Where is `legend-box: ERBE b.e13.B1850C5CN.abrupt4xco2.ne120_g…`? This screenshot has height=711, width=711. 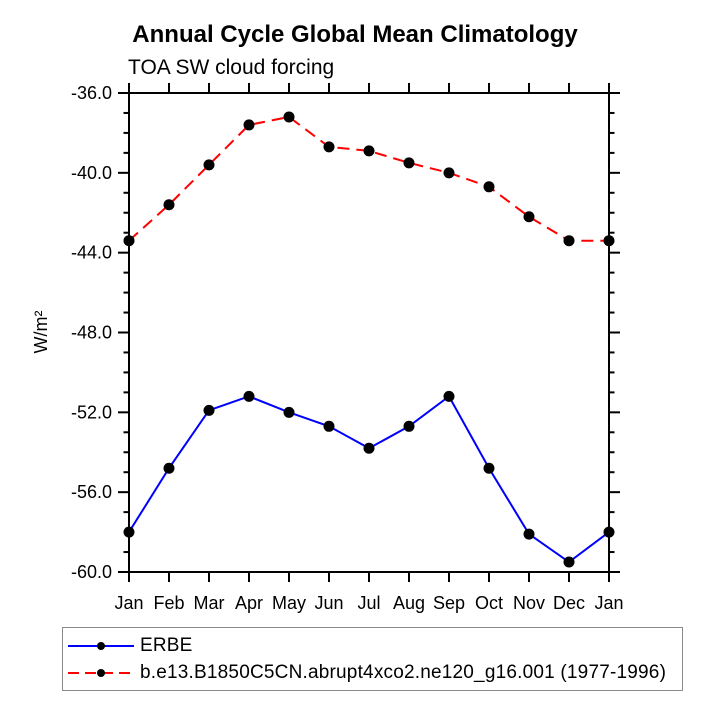 legend-box: ERBE b.e13.B1850C5CN.abrupt4xco2.ne120_g… is located at coordinates (372, 659).